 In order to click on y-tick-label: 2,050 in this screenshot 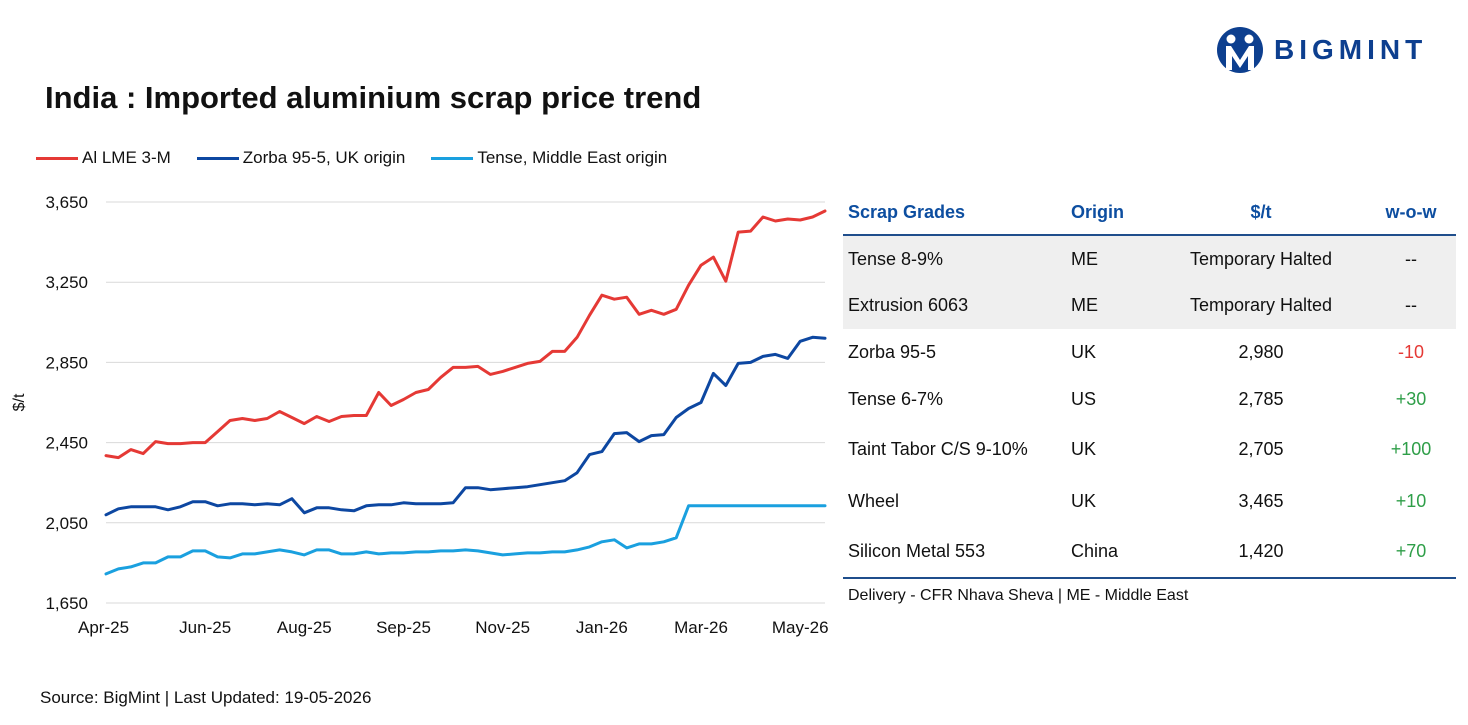, I will do `click(66, 523)`.